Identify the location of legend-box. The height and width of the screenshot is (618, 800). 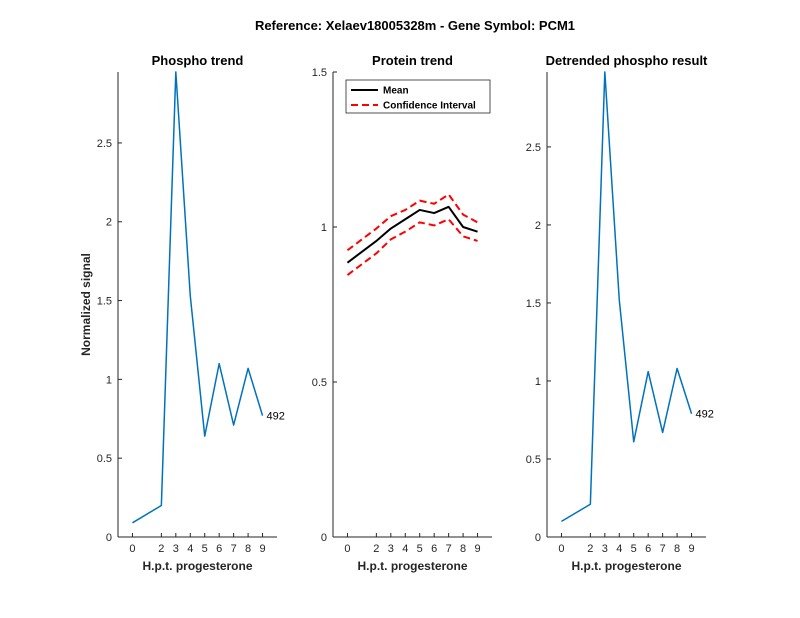
(418, 96).